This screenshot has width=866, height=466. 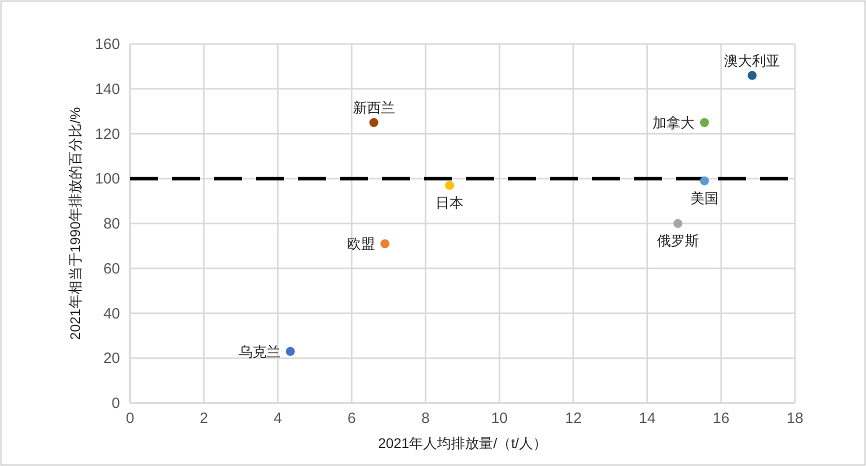 What do you see at coordinates (752, 60) in the screenshot?
I see `series-label: 澳大利亚` at bounding box center [752, 60].